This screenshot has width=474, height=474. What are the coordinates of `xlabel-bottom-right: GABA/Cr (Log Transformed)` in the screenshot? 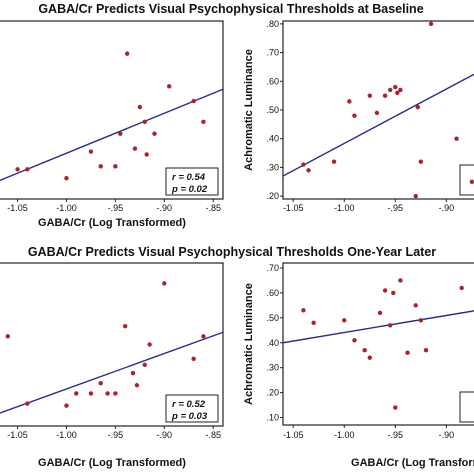 It's located at (412, 463).